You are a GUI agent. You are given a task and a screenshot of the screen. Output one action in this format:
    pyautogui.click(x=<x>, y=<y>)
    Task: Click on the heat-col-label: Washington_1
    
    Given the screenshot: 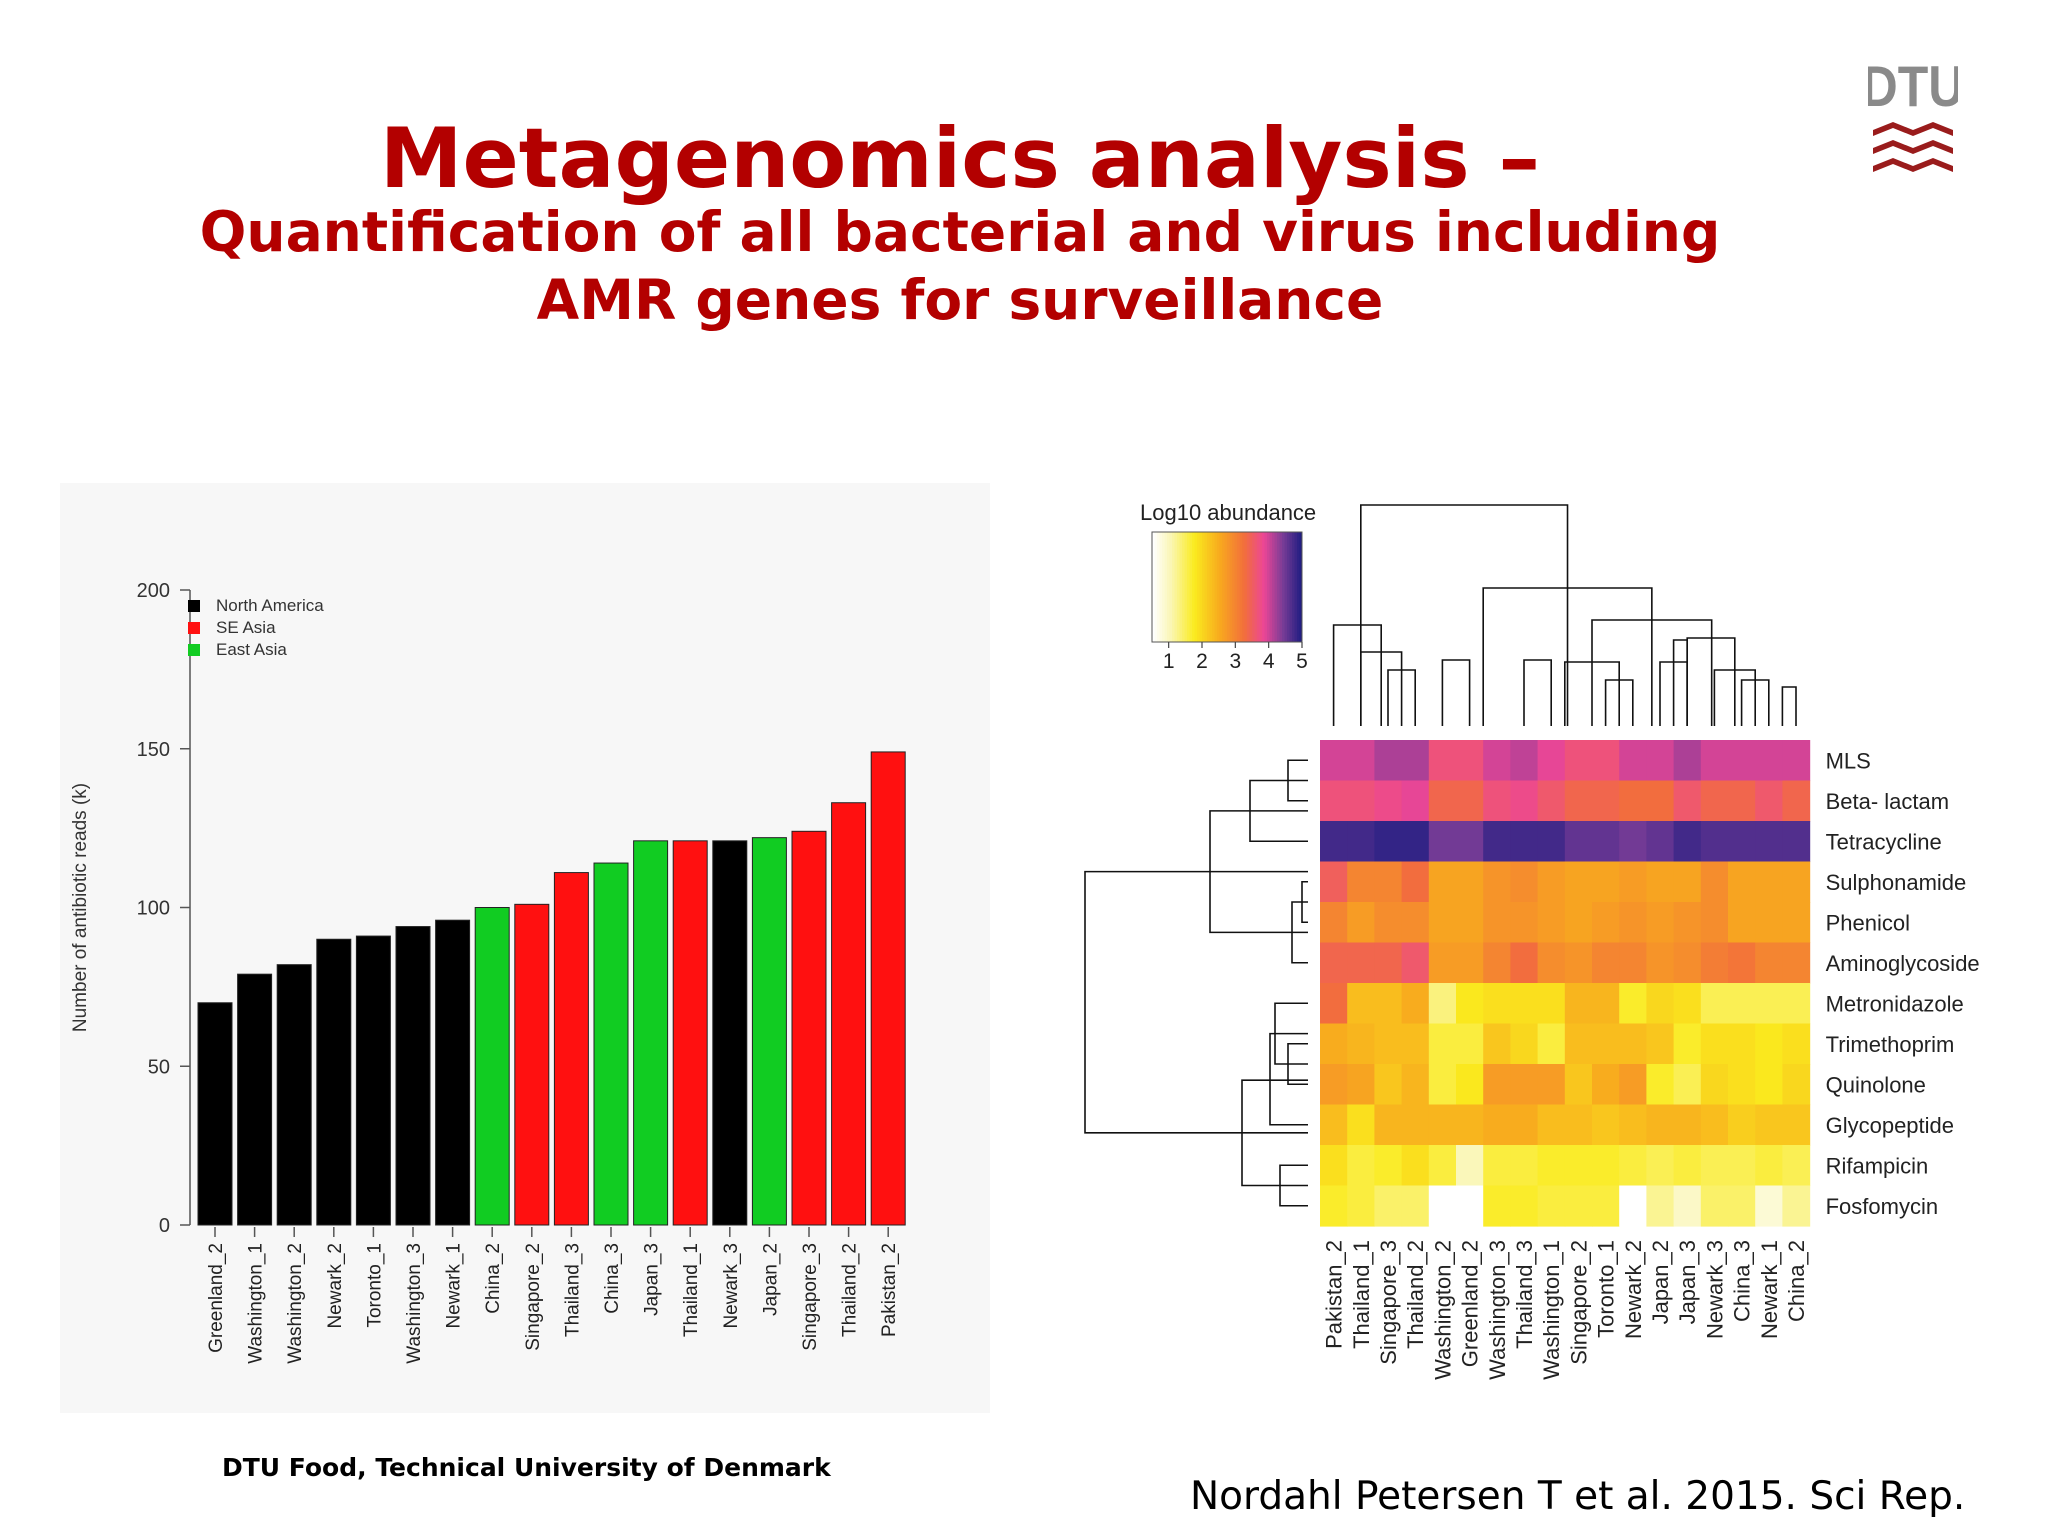 What is the action you would take?
    pyautogui.click(x=1551, y=1310)
    